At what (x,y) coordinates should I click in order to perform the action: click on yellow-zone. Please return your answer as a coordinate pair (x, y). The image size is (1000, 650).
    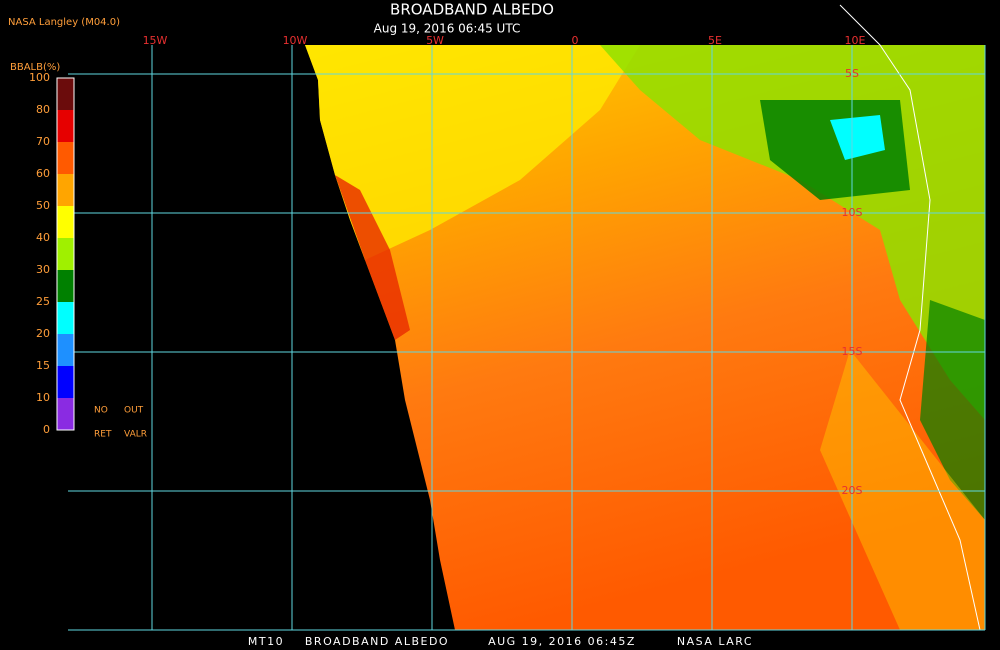
    Looking at the image, I should click on (472, 152).